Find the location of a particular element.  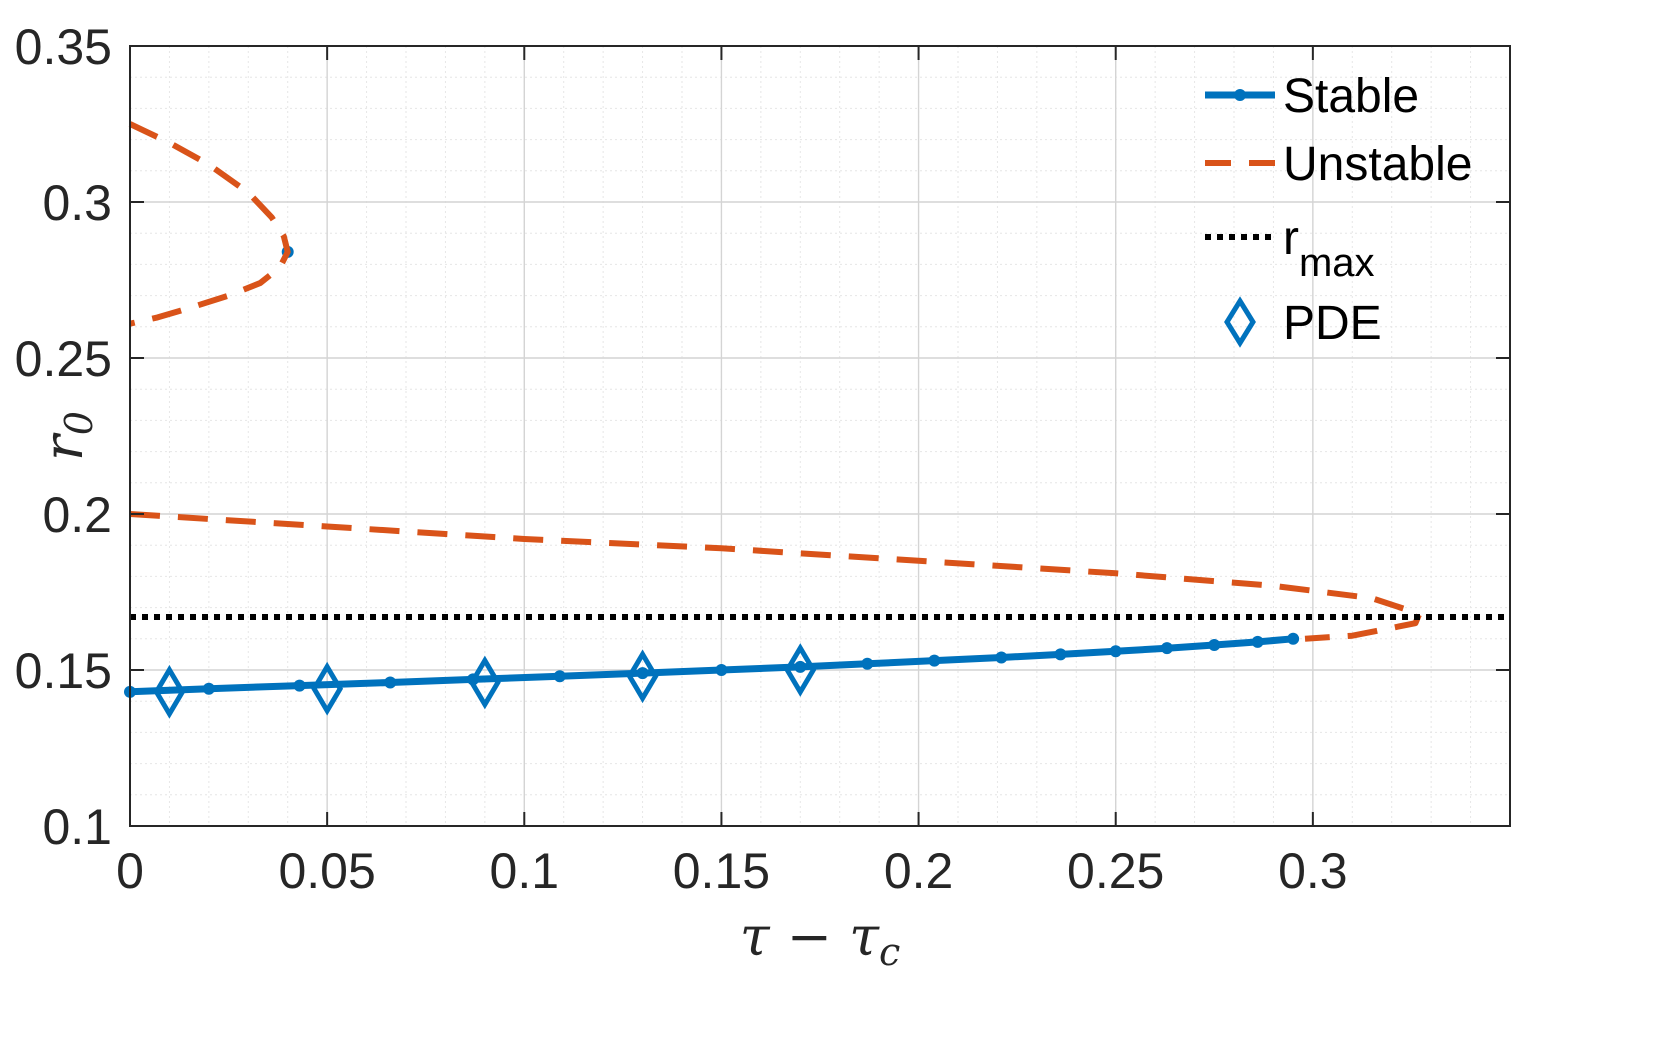

legend-label: PDE is located at coordinates (1332, 323).